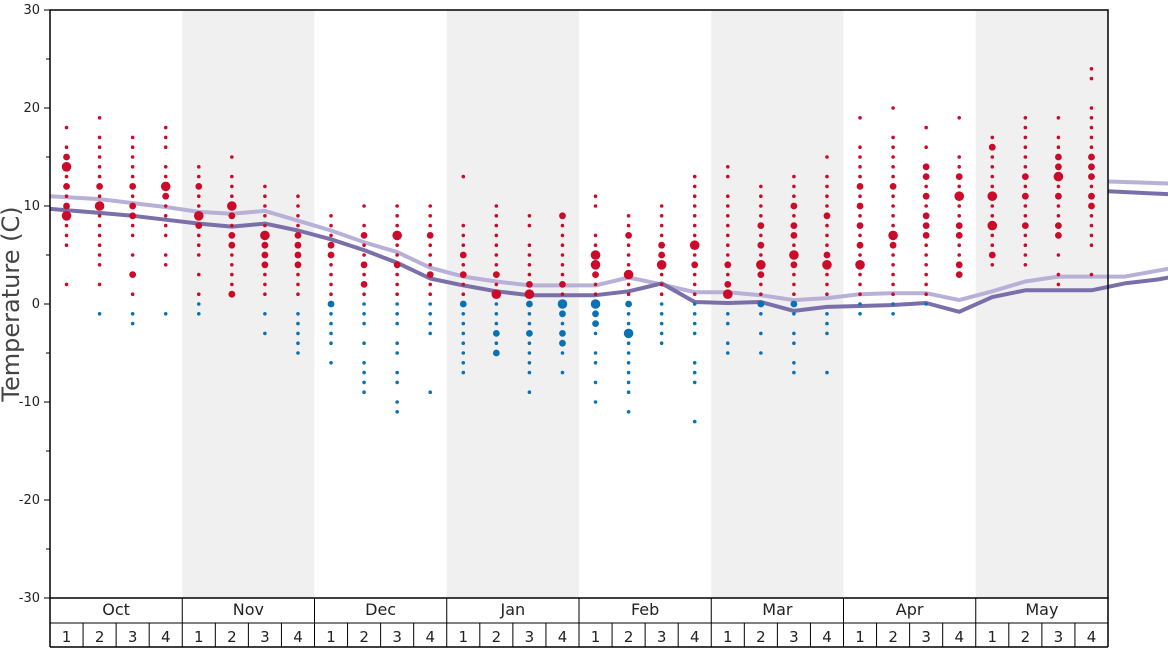  What do you see at coordinates (29, 598) in the screenshot?
I see `y-tick-label: -30` at bounding box center [29, 598].